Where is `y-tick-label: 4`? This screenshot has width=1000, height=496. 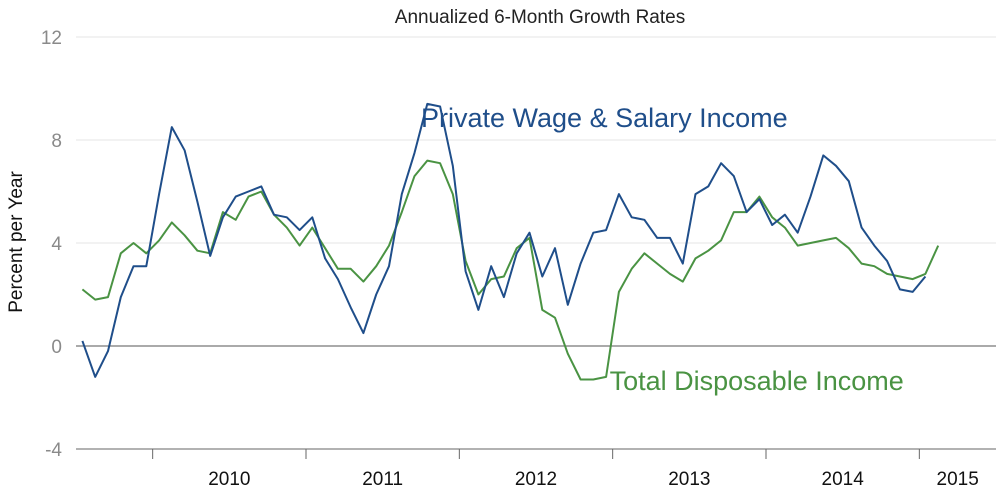 y-tick-label: 4 is located at coordinates (56, 244).